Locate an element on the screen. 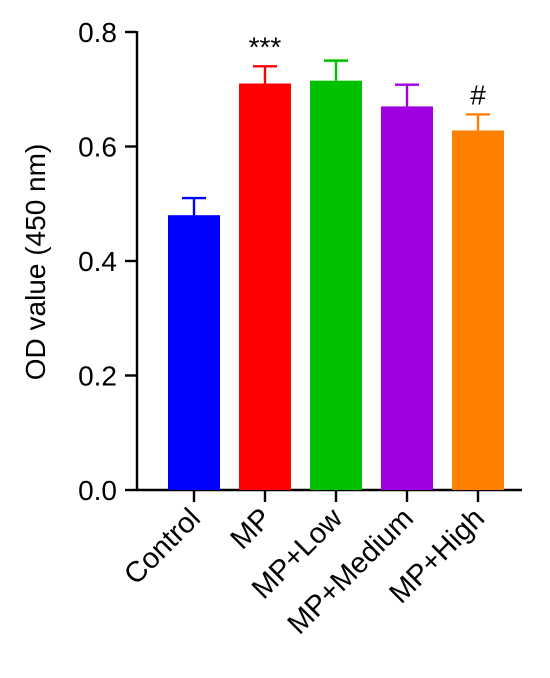 This screenshot has width=550, height=678. y-tick-label: 0.6 is located at coordinates (97, 147).